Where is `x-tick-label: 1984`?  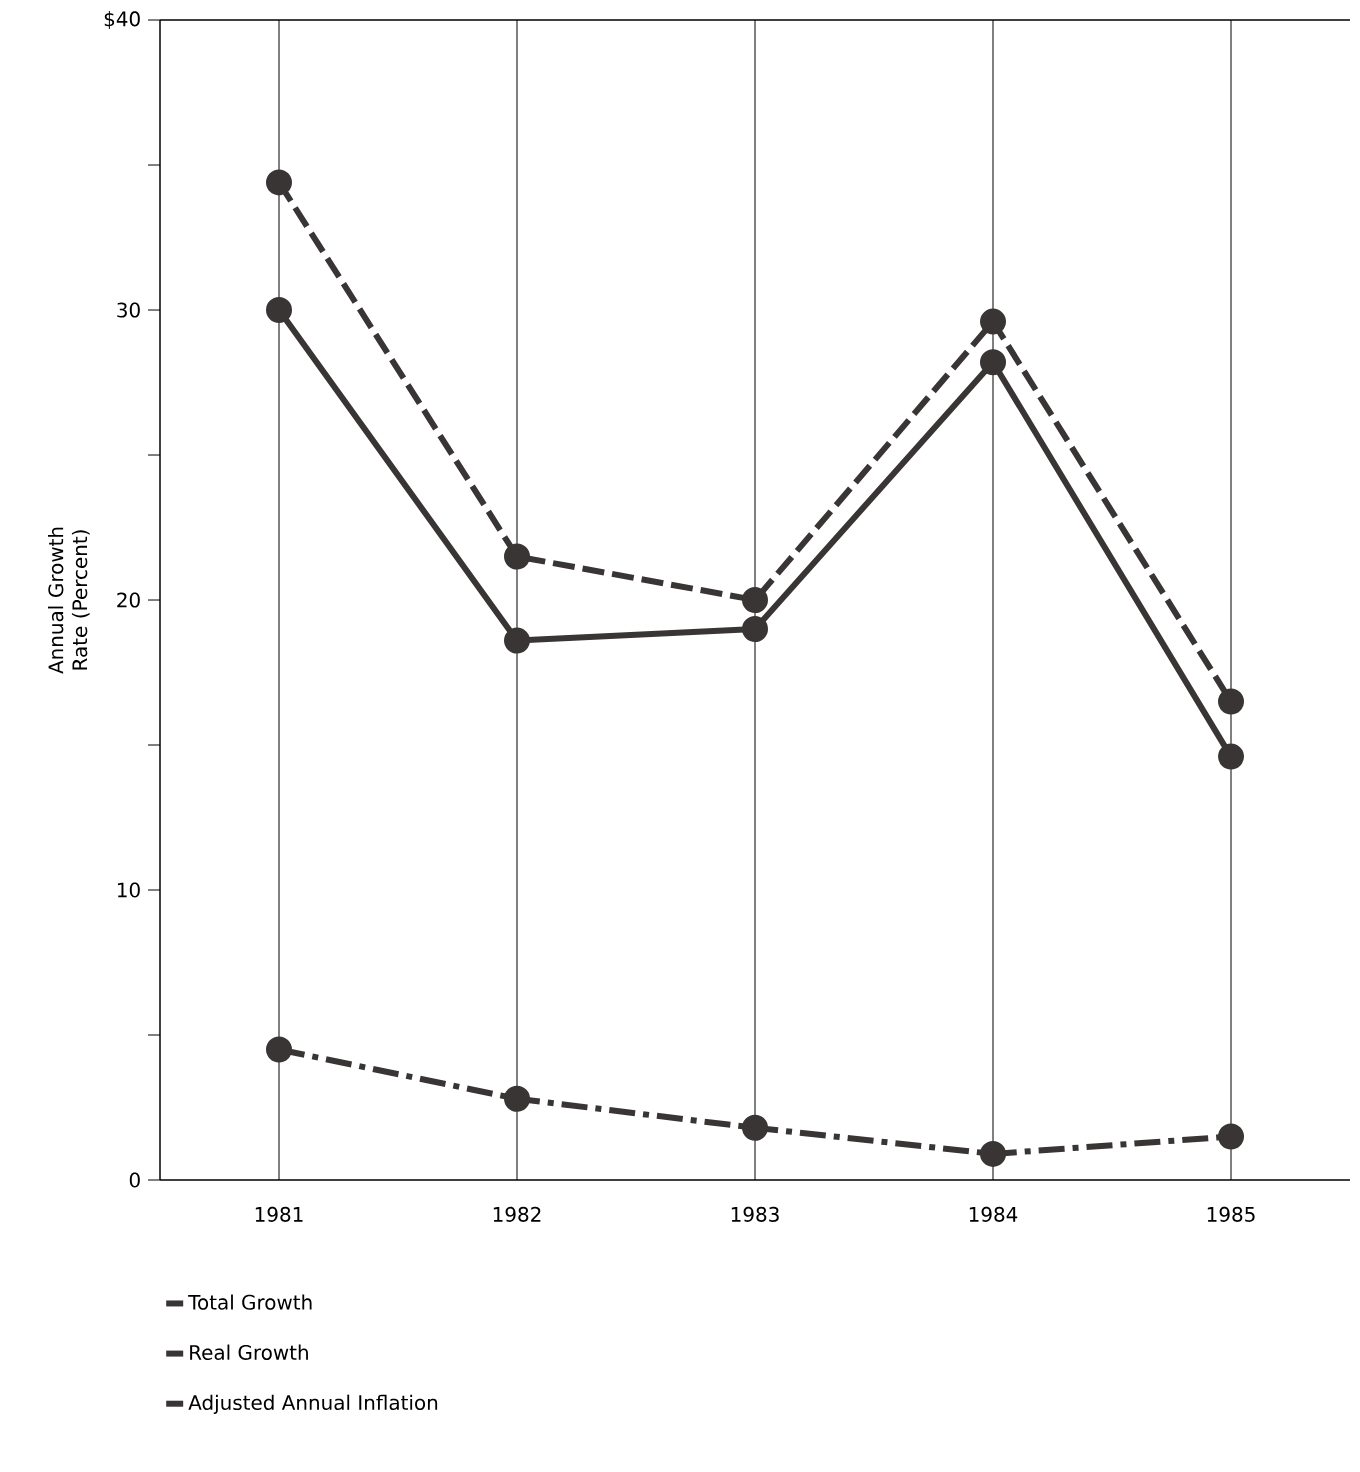 x-tick-label: 1984 is located at coordinates (993, 1214).